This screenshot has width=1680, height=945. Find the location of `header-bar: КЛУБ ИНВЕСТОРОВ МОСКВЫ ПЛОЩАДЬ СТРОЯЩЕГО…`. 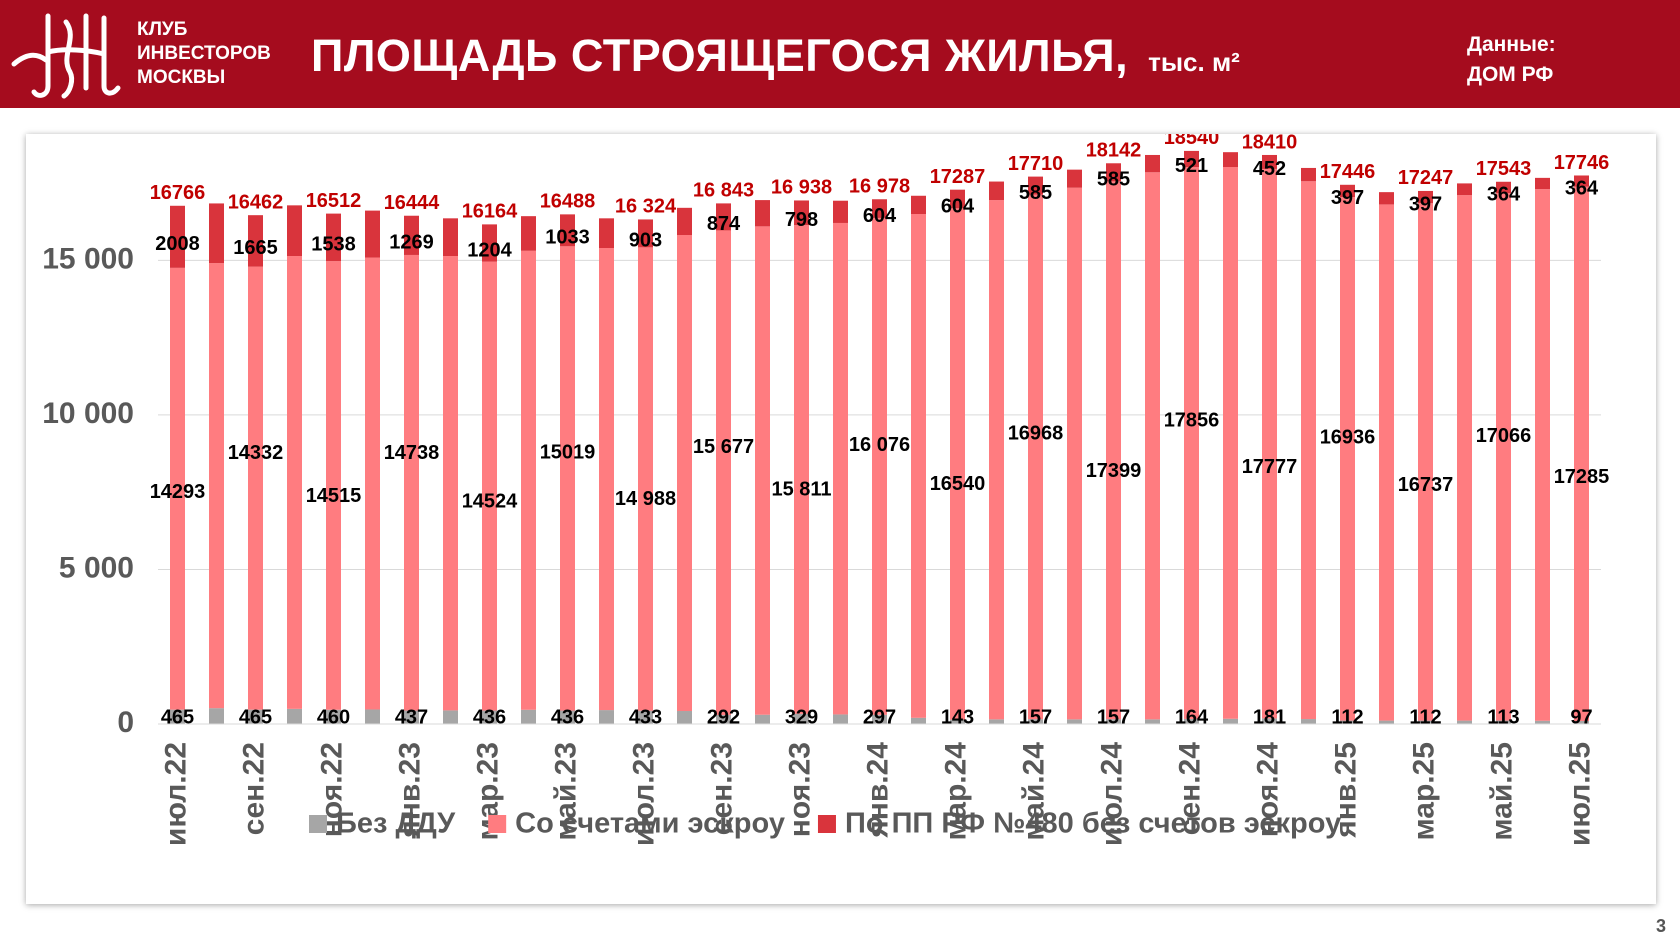

header-bar: КЛУБ ИНВЕСТОРОВ МОСКВЫ ПЛОЩАДЬ СТРОЯЩЕГО… is located at coordinates (840, 54).